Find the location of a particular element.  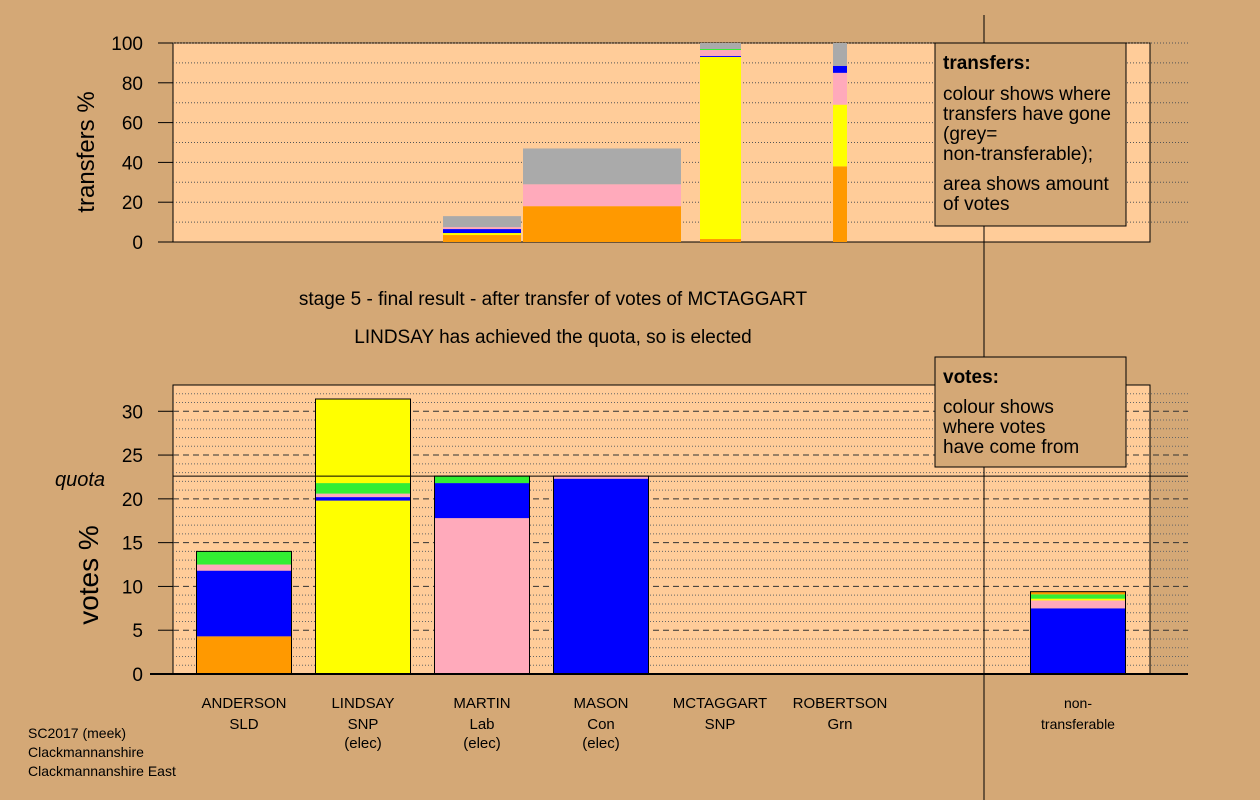

y-tick-label: 30 is located at coordinates (132, 412).